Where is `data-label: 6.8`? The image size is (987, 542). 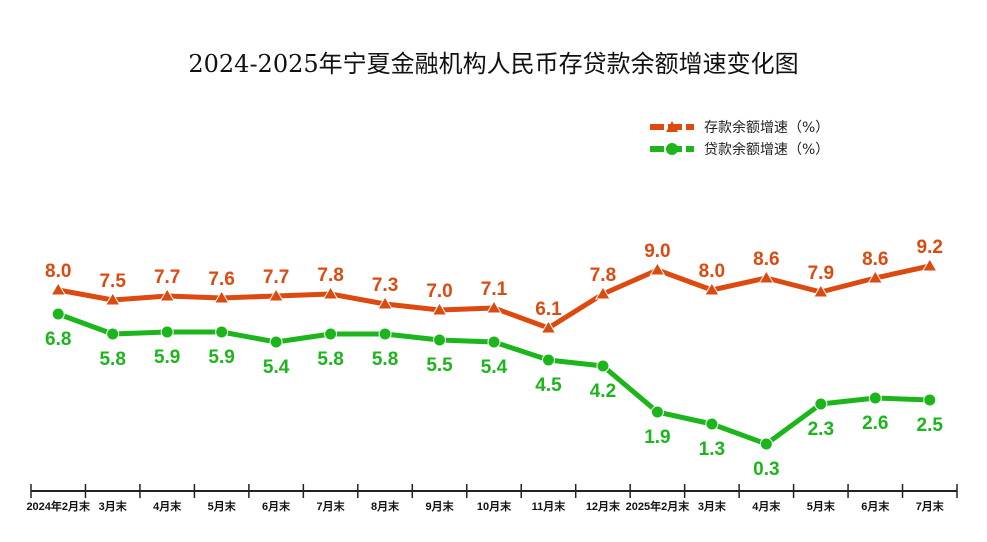
data-label: 6.8 is located at coordinates (58, 339).